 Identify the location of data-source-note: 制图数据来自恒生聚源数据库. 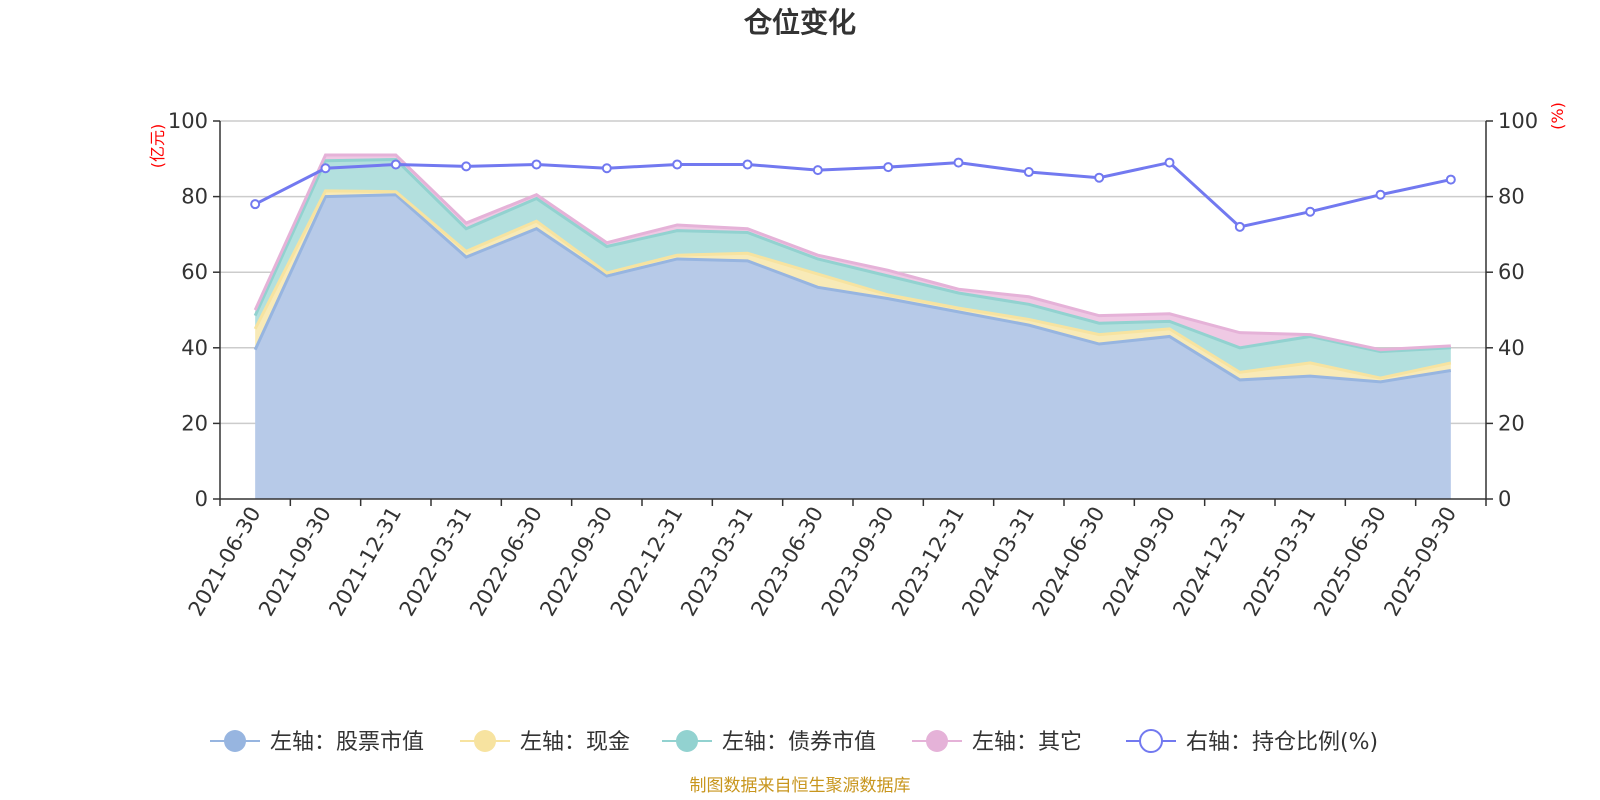
(800, 786).